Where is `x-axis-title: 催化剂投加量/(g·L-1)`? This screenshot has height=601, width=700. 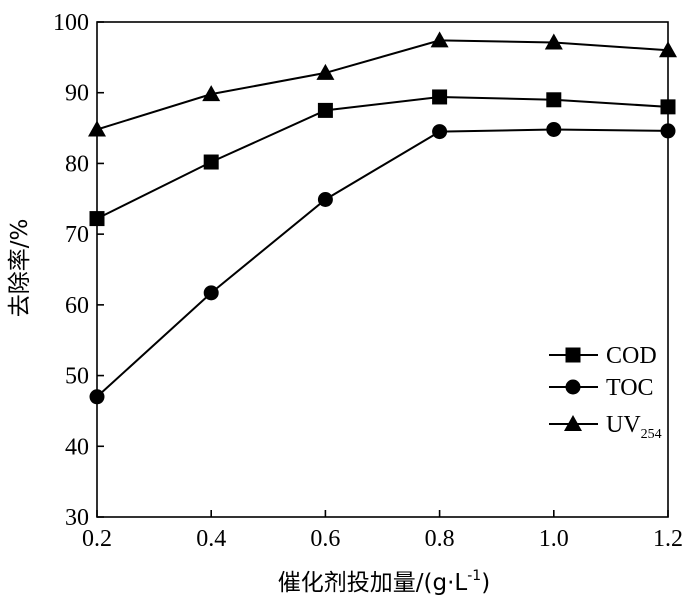 x-axis-title: 催化剂投加量/(g·L-1) is located at coordinates (384, 582).